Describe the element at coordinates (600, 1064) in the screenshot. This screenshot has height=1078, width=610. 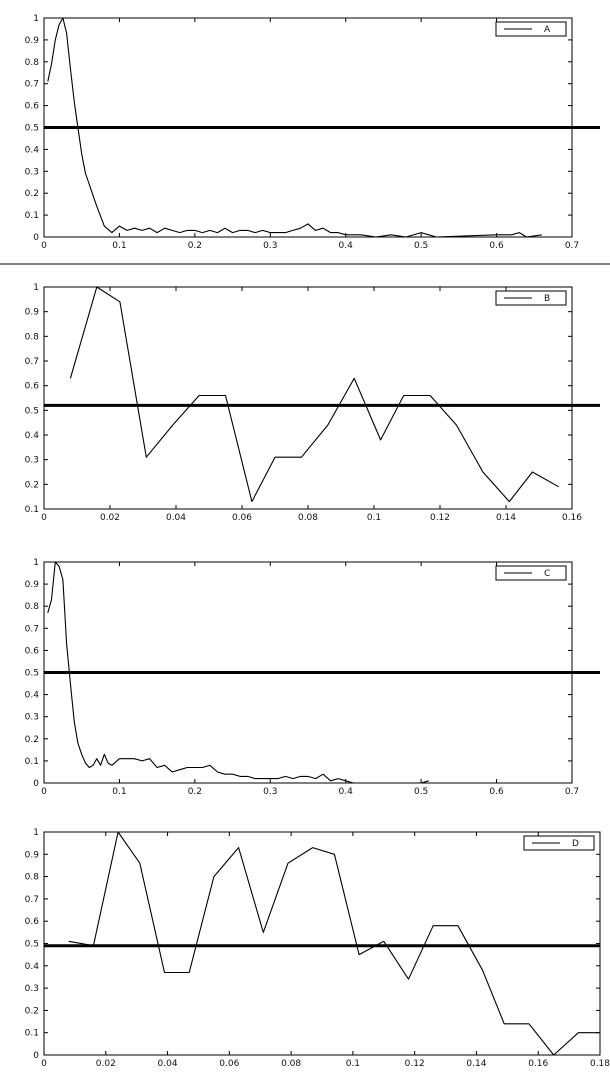
I see `x-tick-label: 0.18` at that location.